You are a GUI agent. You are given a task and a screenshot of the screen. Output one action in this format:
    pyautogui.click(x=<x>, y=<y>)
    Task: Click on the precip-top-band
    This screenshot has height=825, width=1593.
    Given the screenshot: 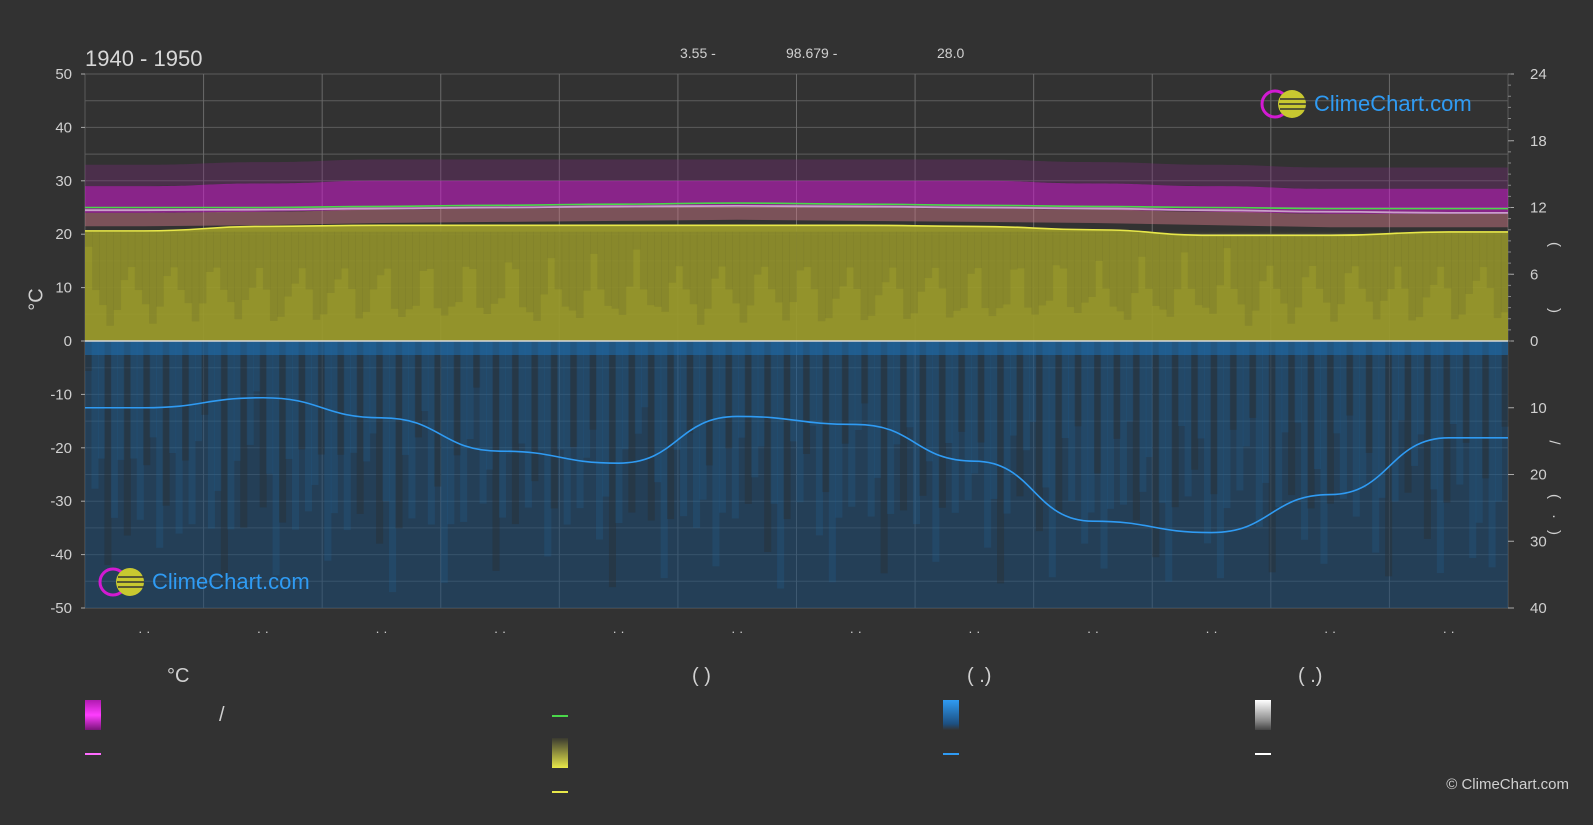 What is the action you would take?
    pyautogui.click(x=796, y=348)
    